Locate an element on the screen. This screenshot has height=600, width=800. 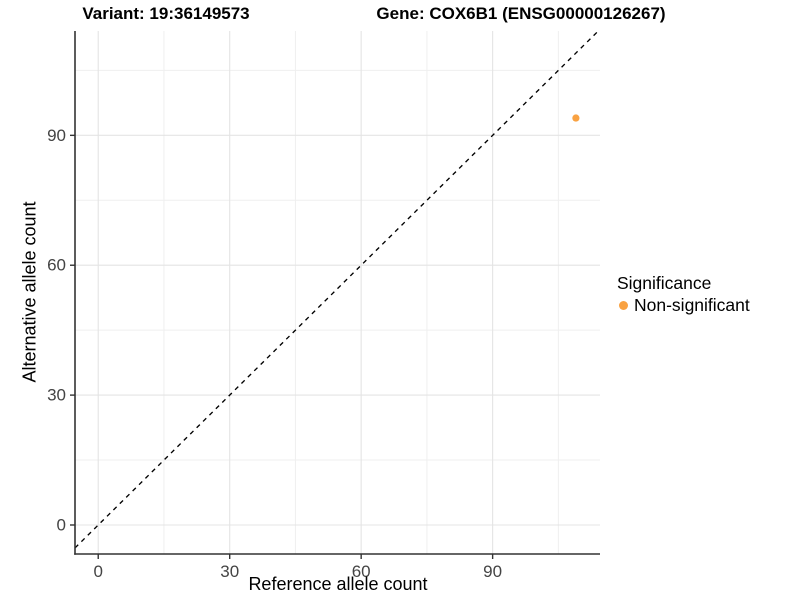
x-axis-title: Reference allele count is located at coordinates (338, 584).